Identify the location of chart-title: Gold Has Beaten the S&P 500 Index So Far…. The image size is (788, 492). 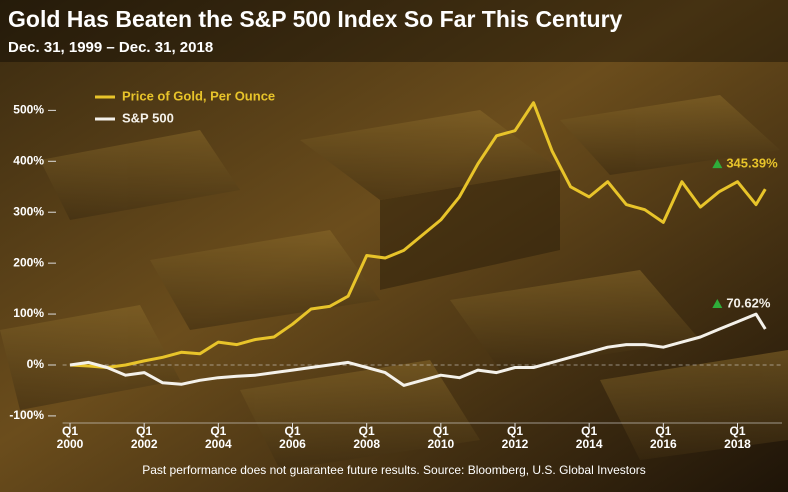
(315, 19).